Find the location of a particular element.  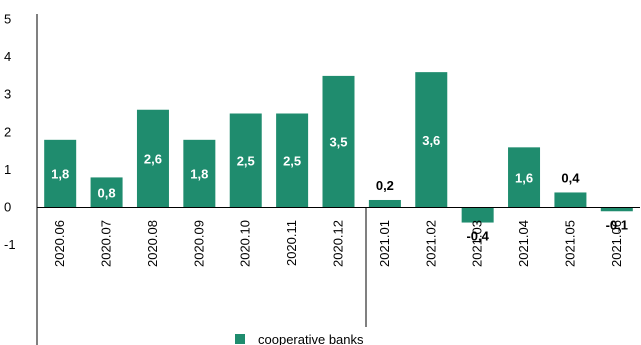

y-axis: -1 0 1 2 3 4 5 is located at coordinates (10, 132).